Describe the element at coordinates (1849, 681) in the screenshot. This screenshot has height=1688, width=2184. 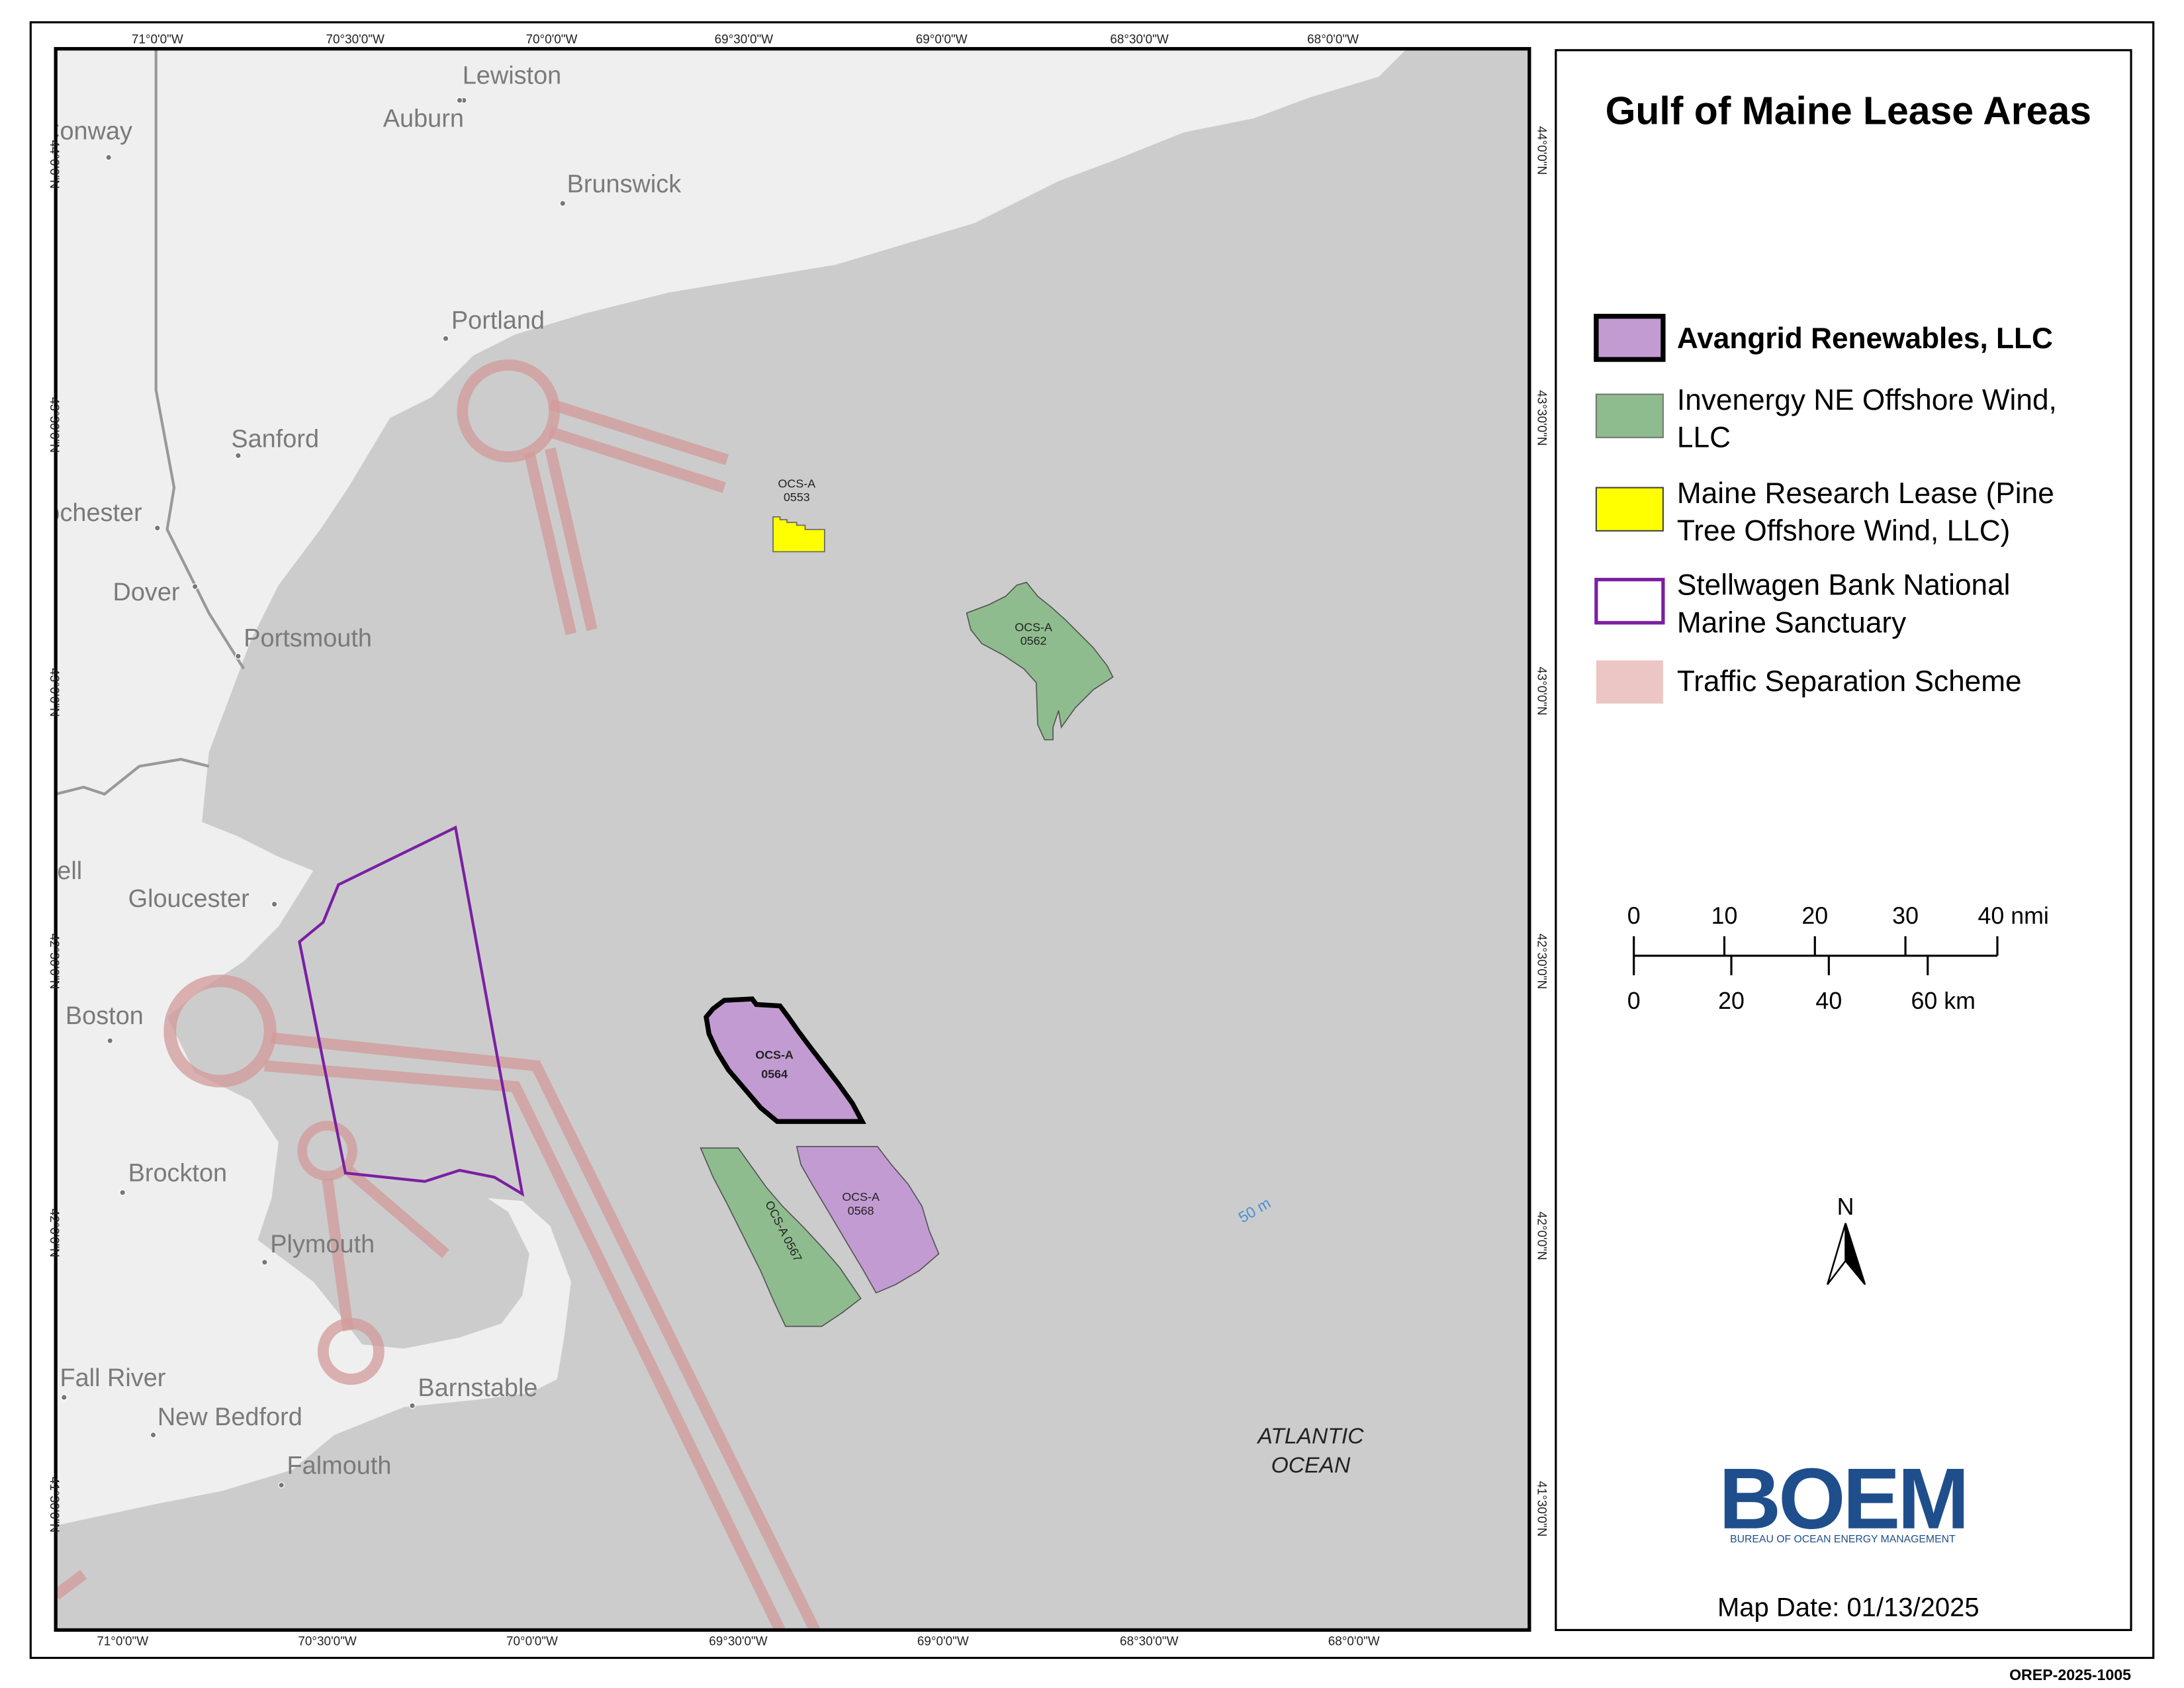
I see `legend-label: Traffic Separation Scheme` at that location.